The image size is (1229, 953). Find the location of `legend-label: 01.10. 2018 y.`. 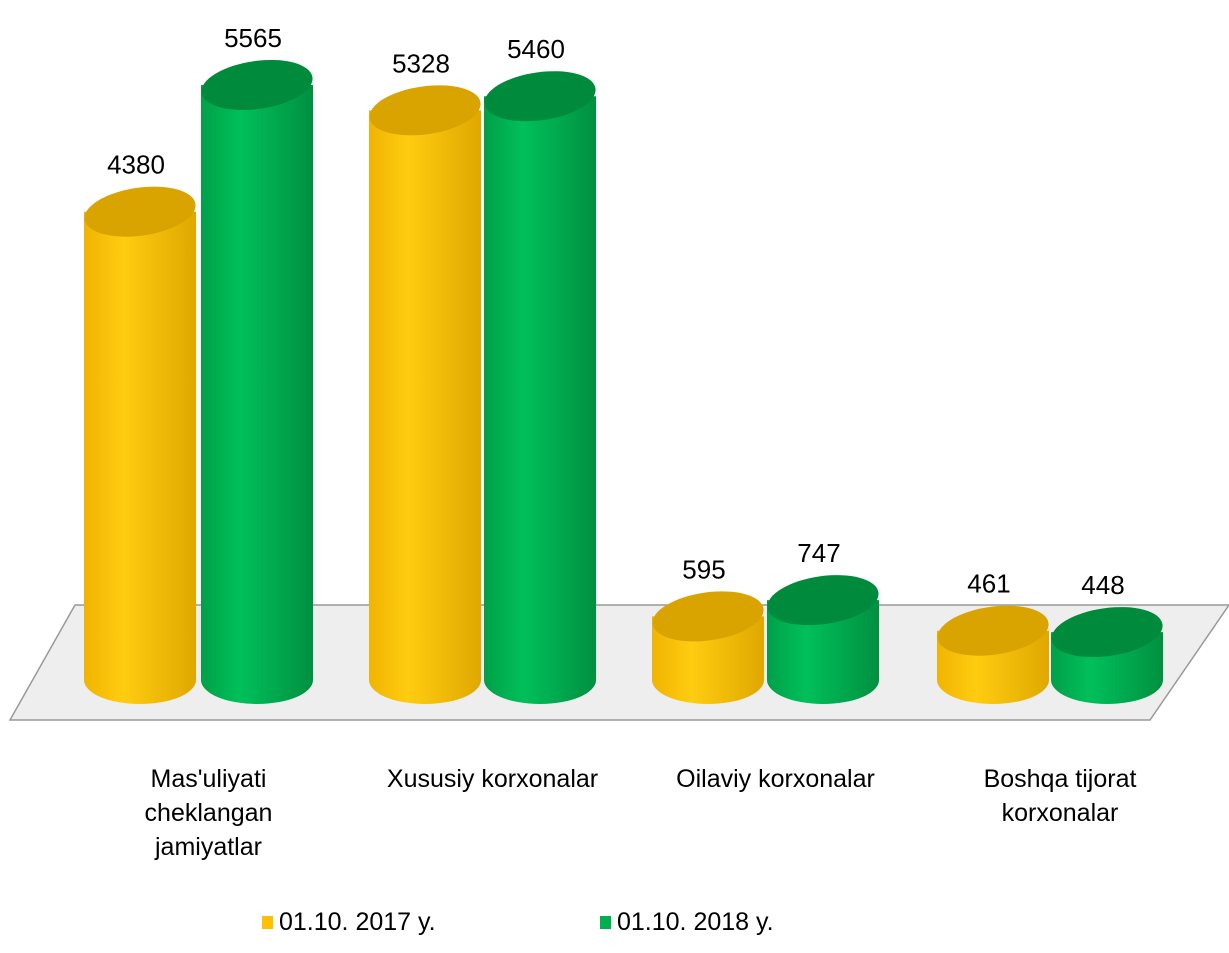

legend-label: 01.10. 2018 y. is located at coordinates (695, 922).